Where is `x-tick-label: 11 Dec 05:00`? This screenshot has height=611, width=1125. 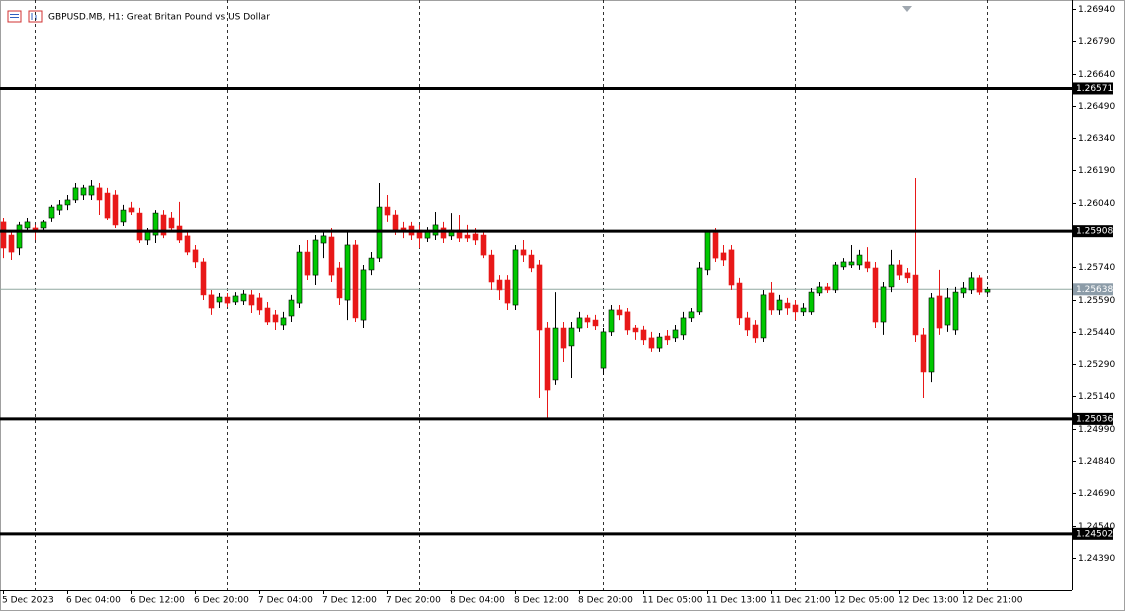
x-tick-label: 11 Dec 05:00 is located at coordinates (672, 601).